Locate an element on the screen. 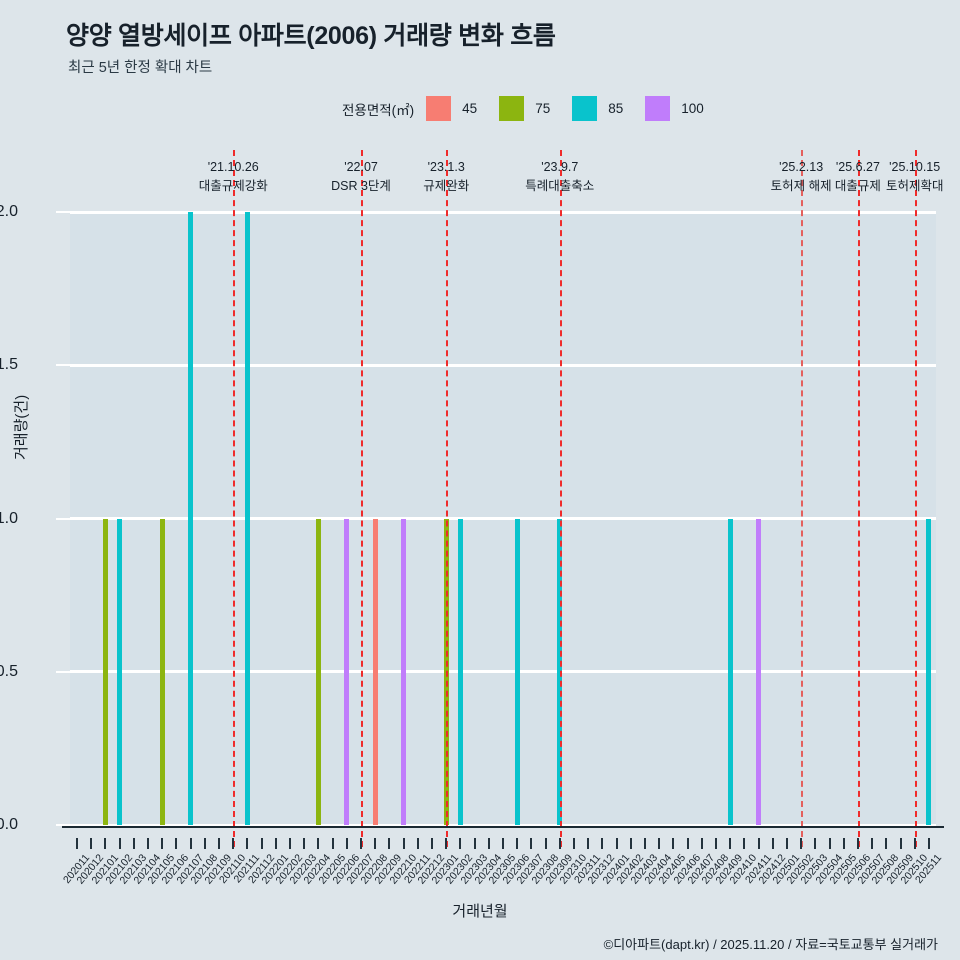 The image size is (960, 960). annotation-label: '25.10.15 토허제확대 is located at coordinates (907, 177).